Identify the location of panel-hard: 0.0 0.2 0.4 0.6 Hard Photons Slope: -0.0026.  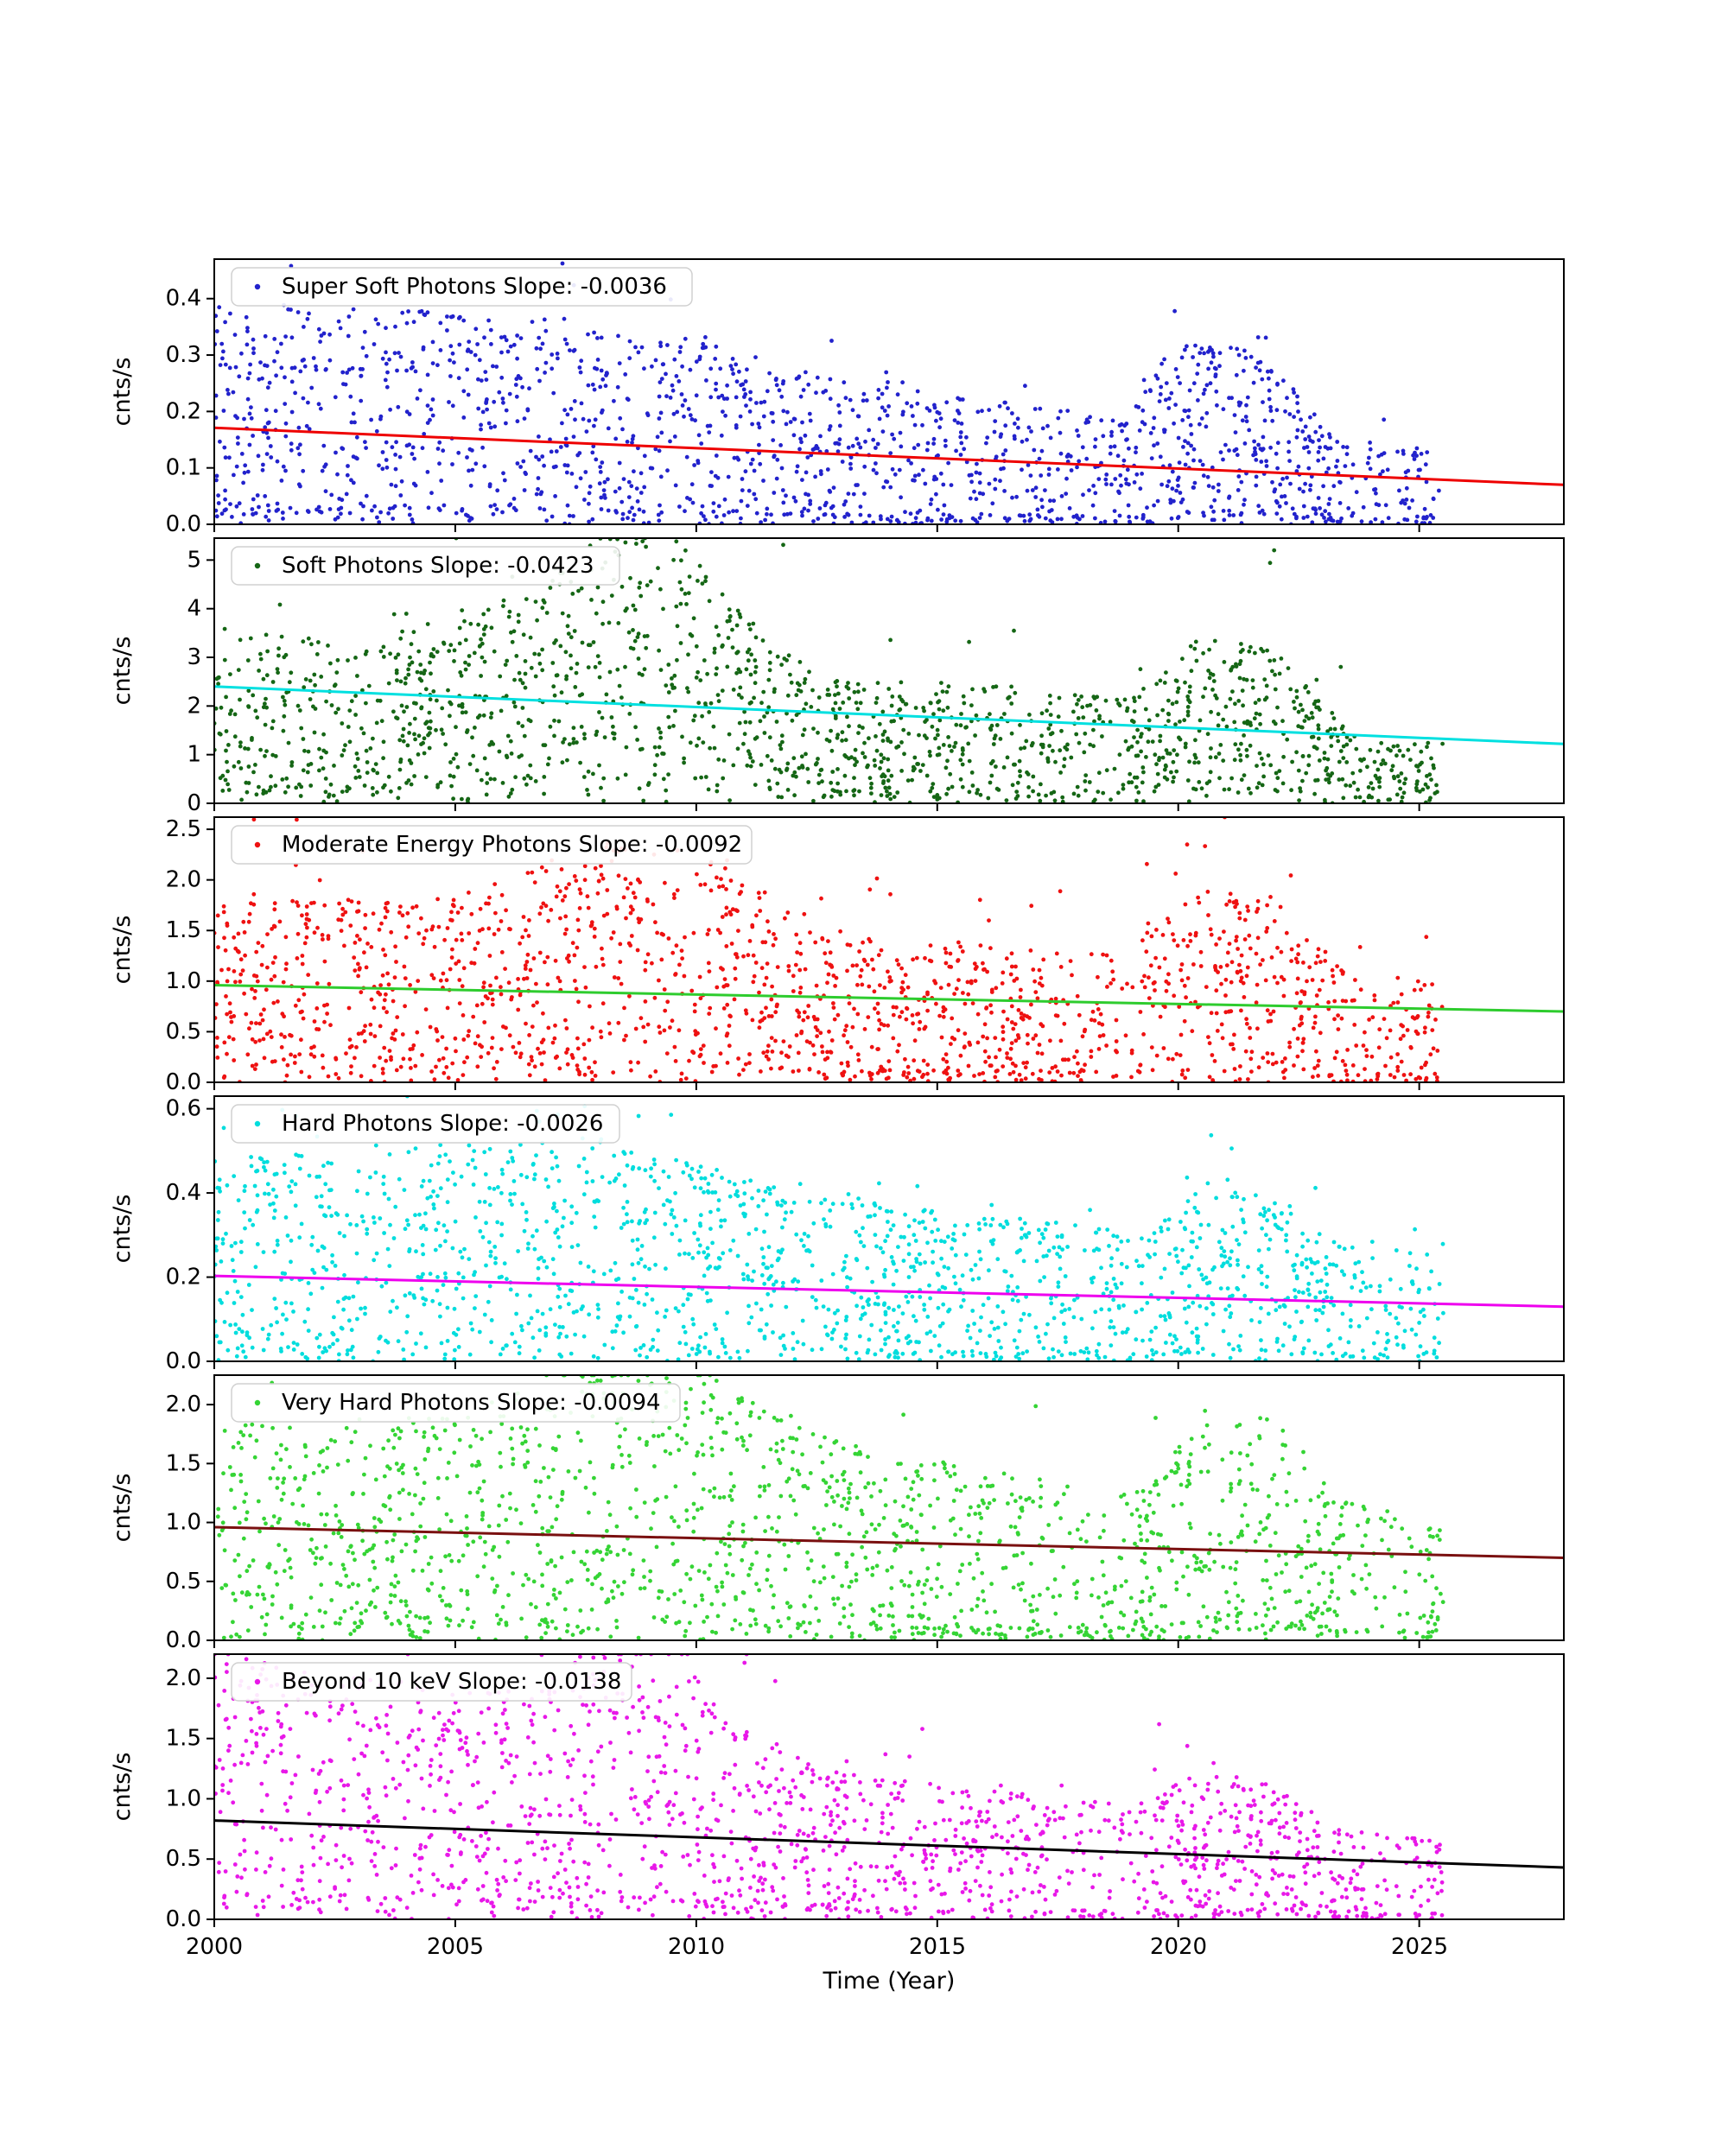
(865, 1234).